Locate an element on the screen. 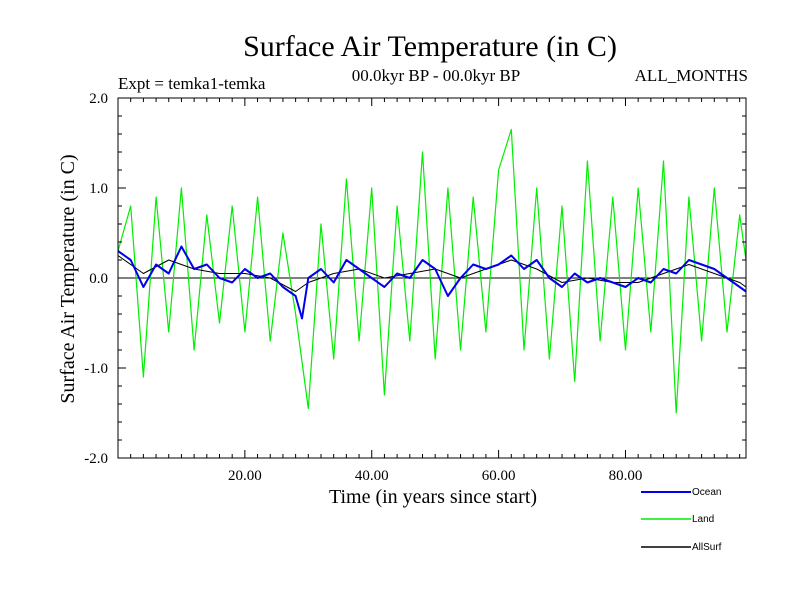 Image resolution: width=800 pixels, height=600 pixels. x-tick-label: 40.00 is located at coordinates (372, 476).